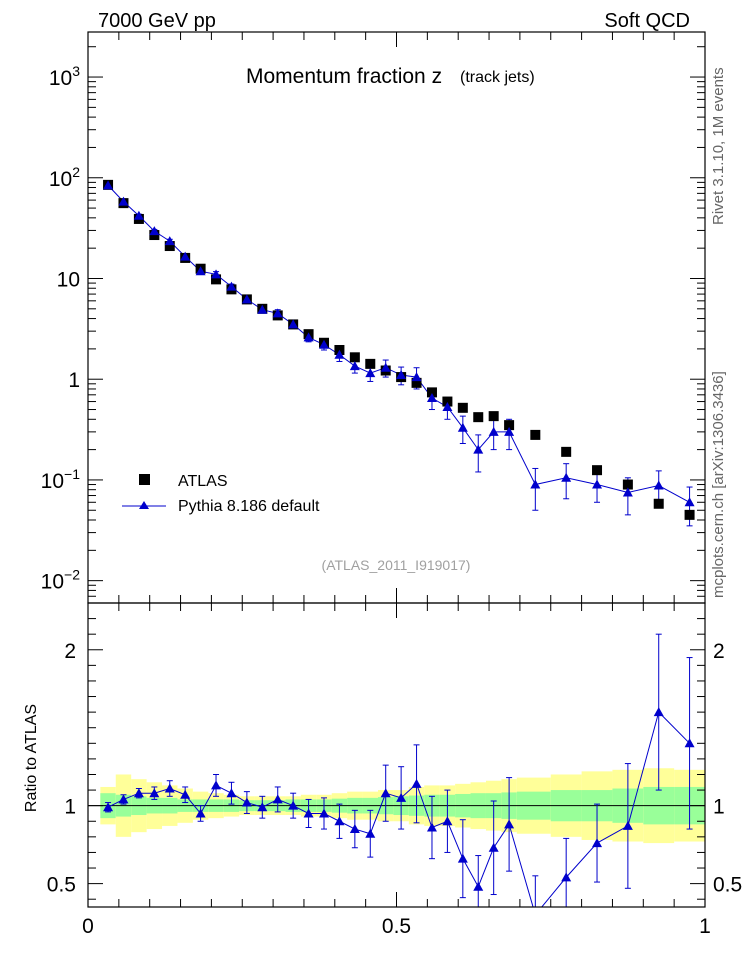 The height and width of the screenshot is (972, 746). Describe the element at coordinates (68, 279) in the screenshot. I see `main-y-tick-label: 10` at that location.